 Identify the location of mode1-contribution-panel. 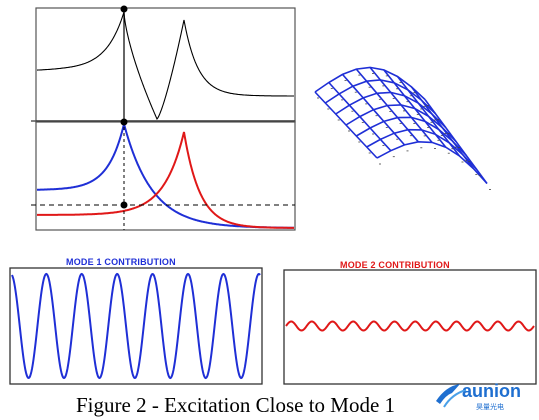
(136, 326).